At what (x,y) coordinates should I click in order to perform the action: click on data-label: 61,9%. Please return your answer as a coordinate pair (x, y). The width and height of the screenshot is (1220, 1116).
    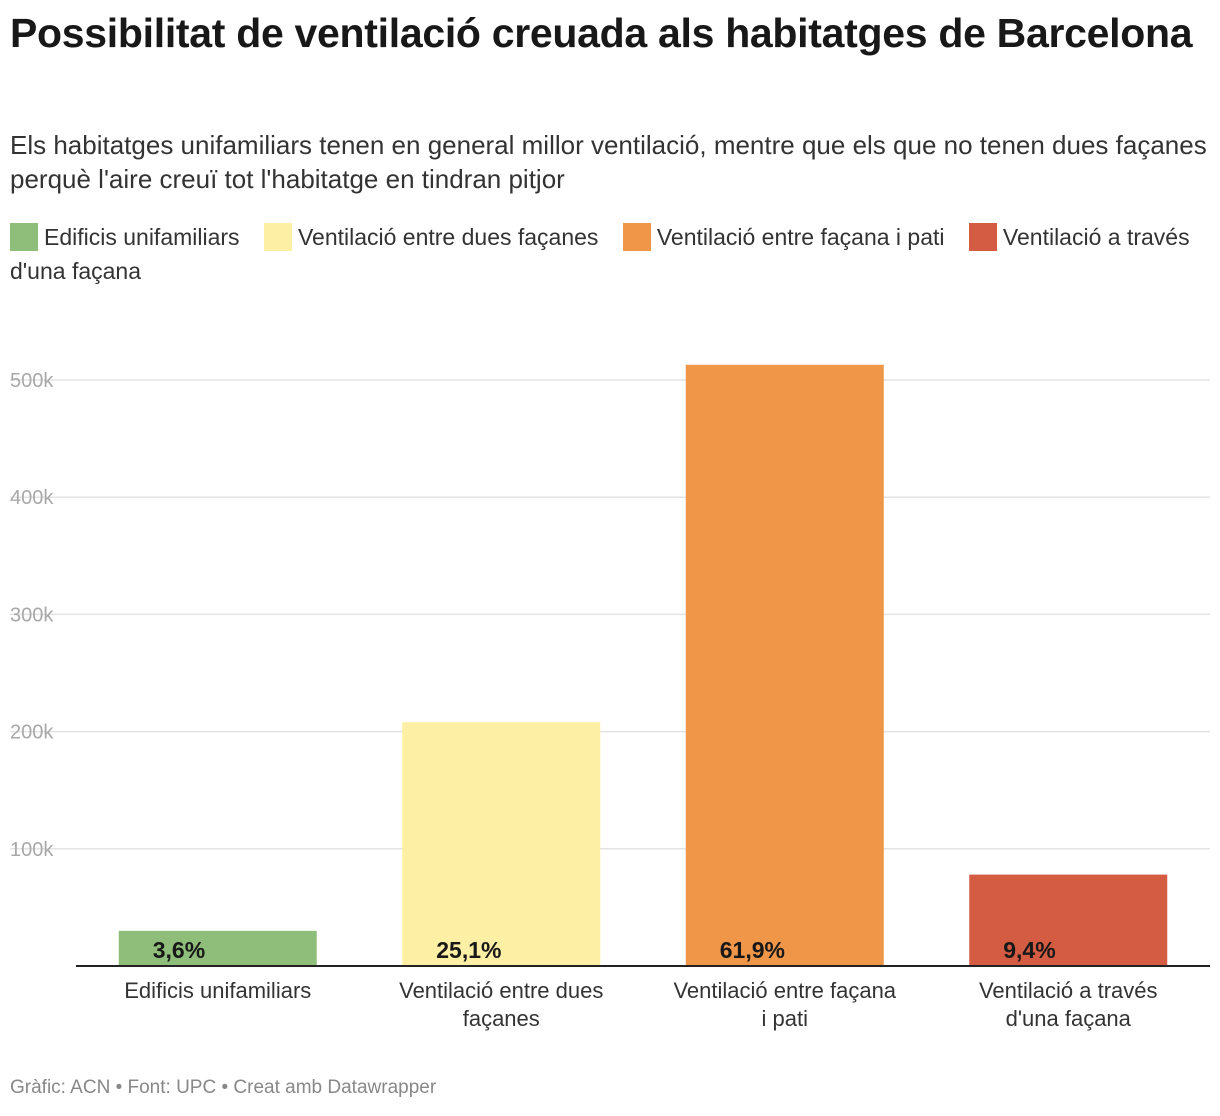
    Looking at the image, I should click on (752, 950).